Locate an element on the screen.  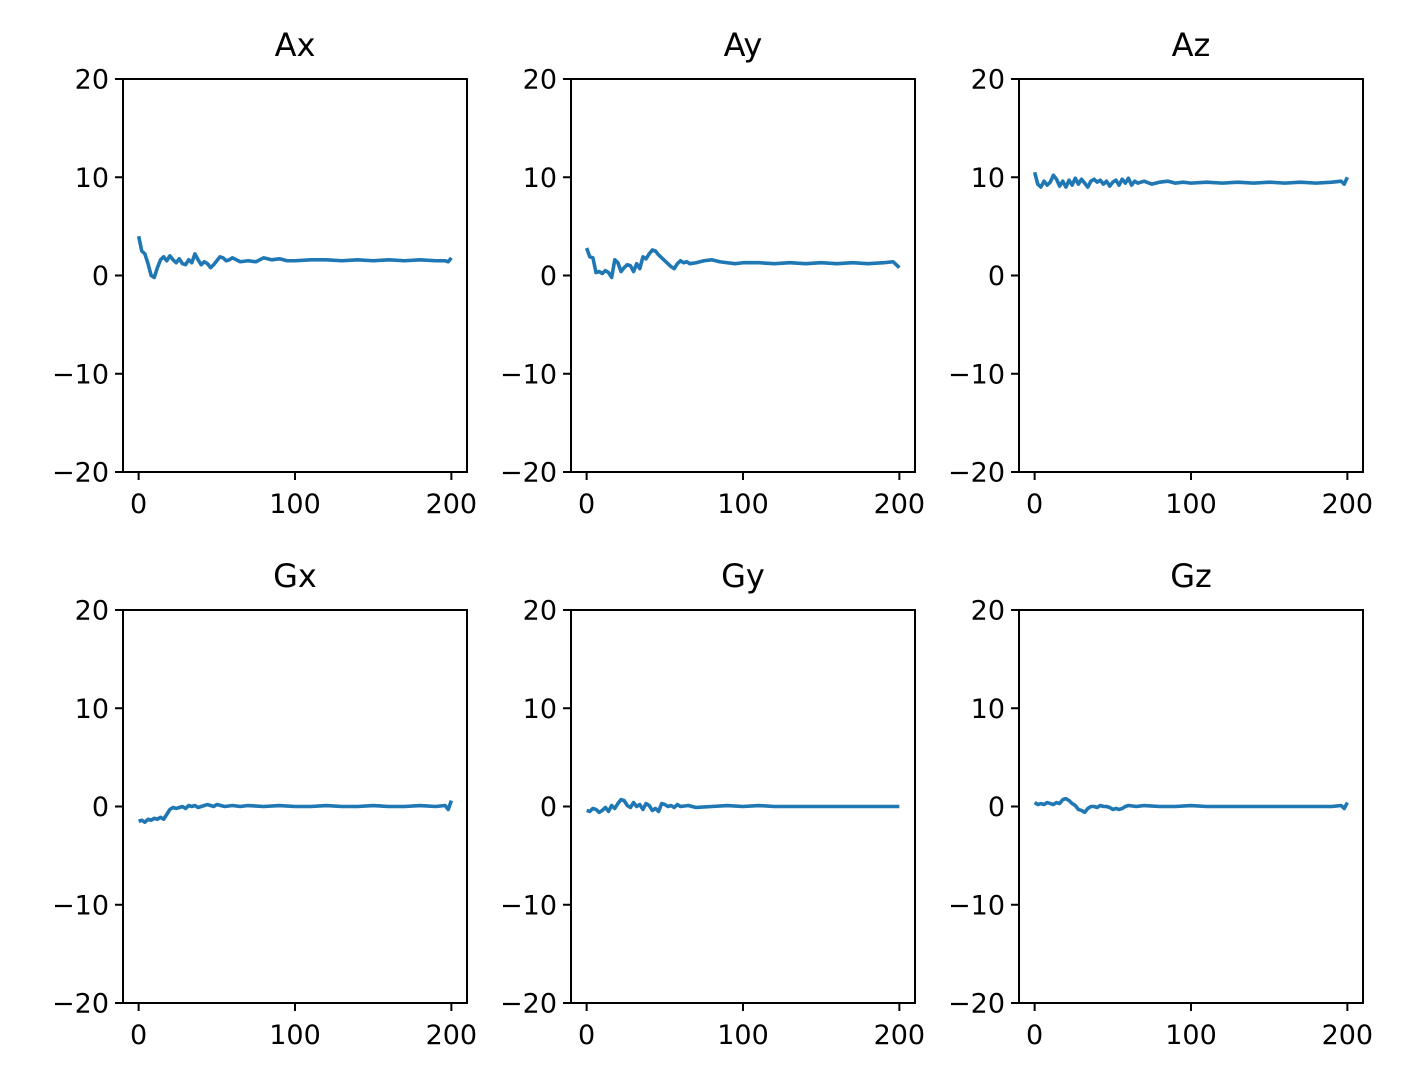
y-tick-label-ay: 0 is located at coordinates (548, 276).